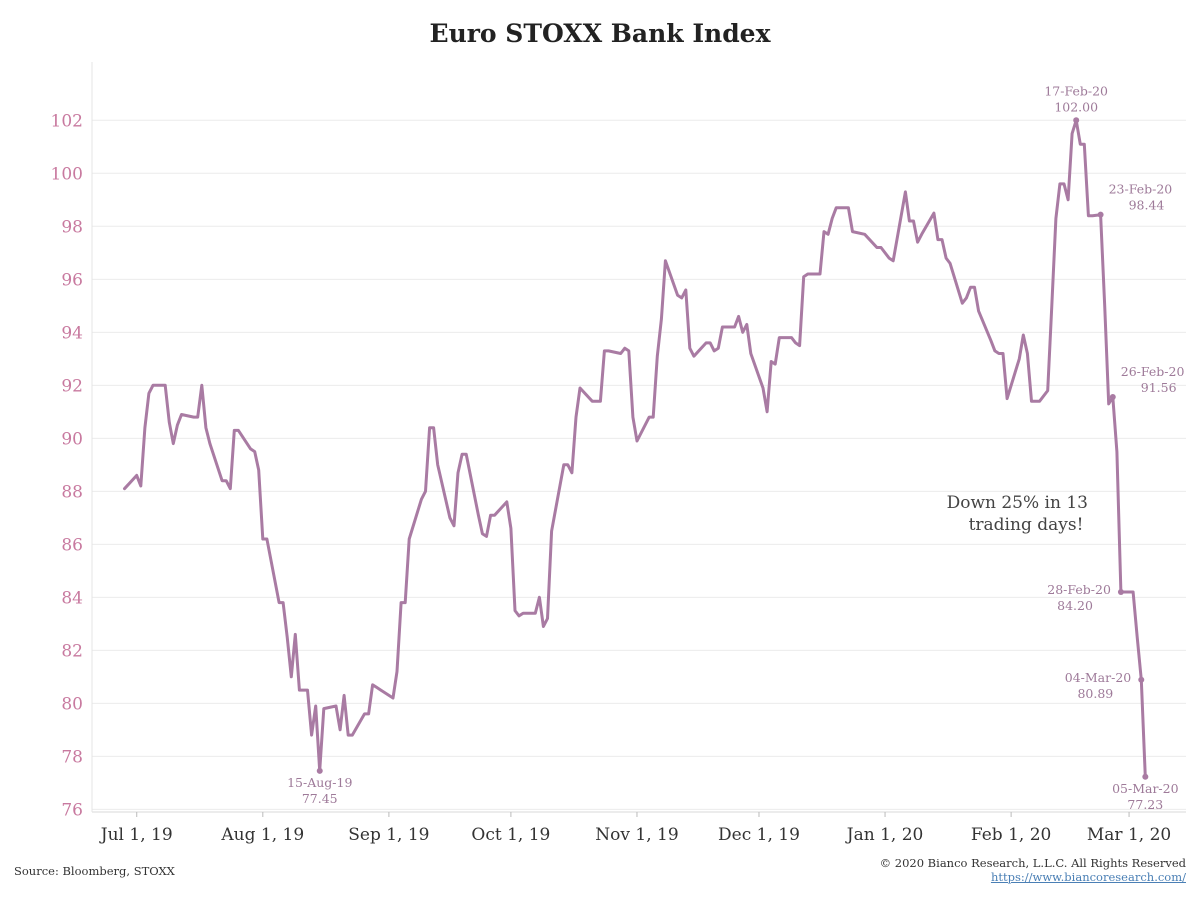 The height and width of the screenshot is (900, 1200). What do you see at coordinates (94, 871) in the screenshot?
I see `source-note: Source: Bloomberg, STOXX` at bounding box center [94, 871].